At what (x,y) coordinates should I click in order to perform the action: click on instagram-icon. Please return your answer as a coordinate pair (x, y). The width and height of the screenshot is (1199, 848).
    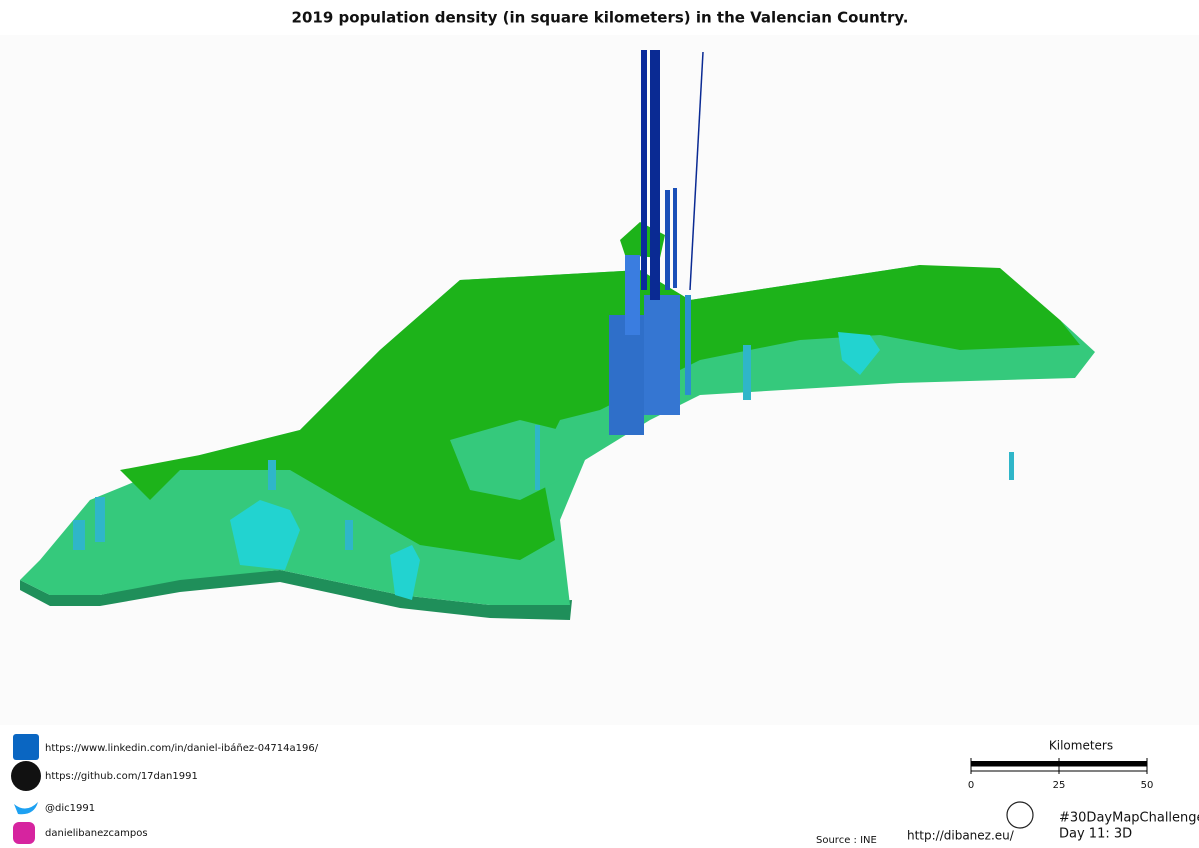
    Looking at the image, I should click on (24, 833).